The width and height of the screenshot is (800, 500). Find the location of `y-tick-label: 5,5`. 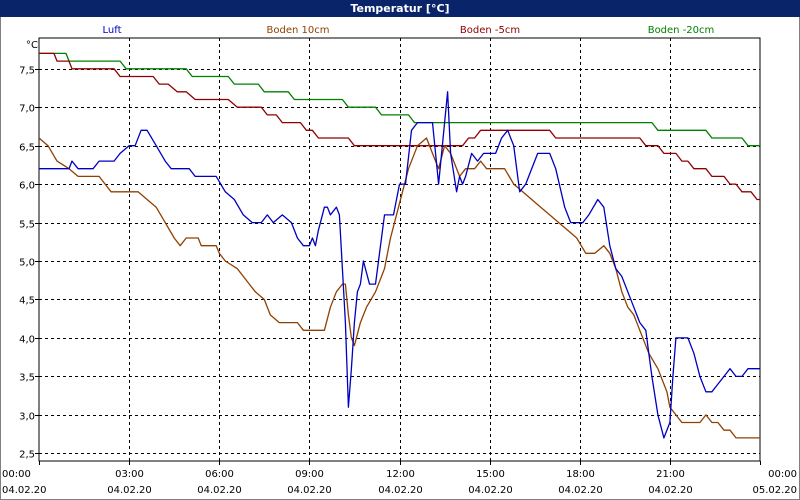

y-tick-label: 5,5 is located at coordinates (27, 225).